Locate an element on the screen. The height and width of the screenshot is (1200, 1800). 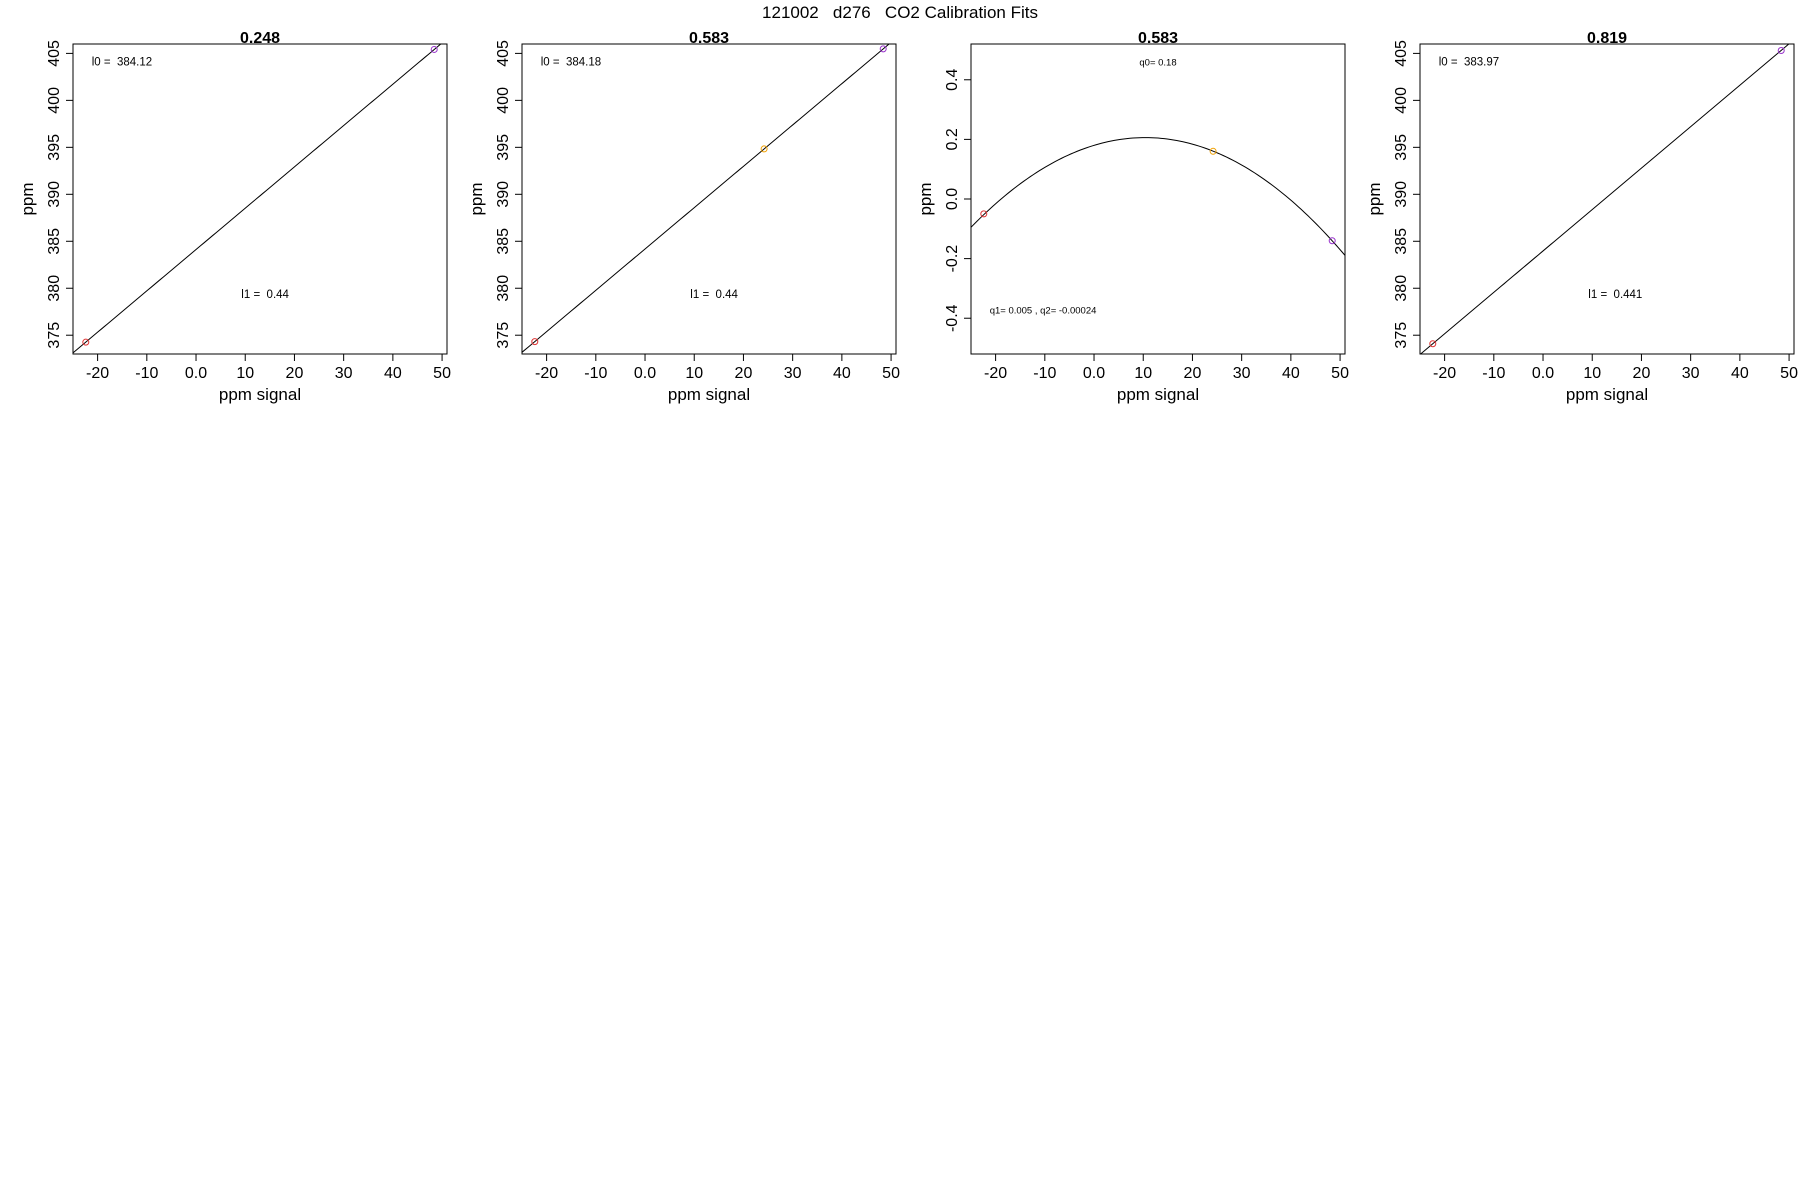
y-tick-label: 0.2 is located at coordinates (952, 139).